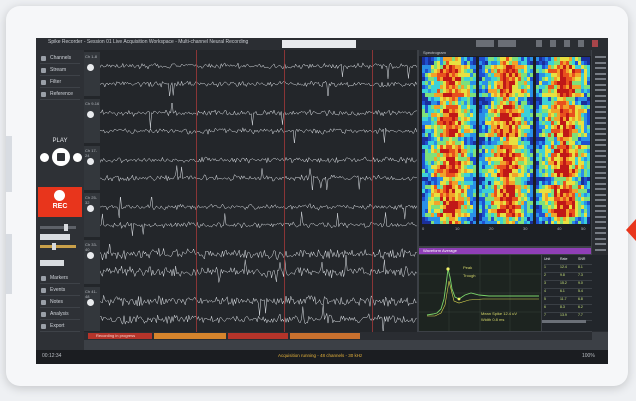 This screenshot has width=636, height=401. Describe the element at coordinates (55, 237) in the screenshot. I see `gain-field` at that location.